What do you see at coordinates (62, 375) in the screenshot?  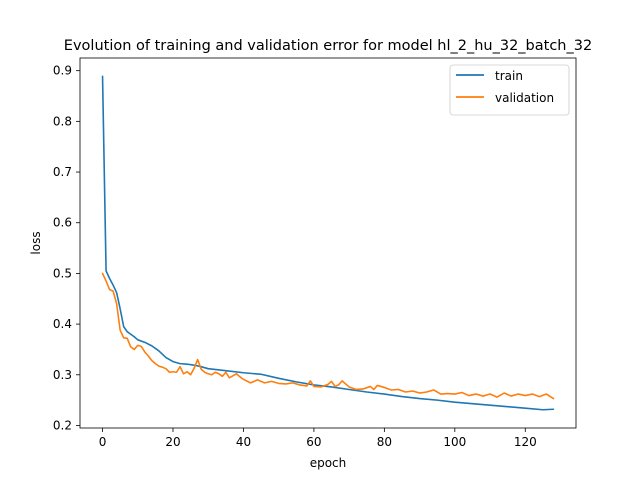 I see `y-tick-label: 0.3` at bounding box center [62, 375].